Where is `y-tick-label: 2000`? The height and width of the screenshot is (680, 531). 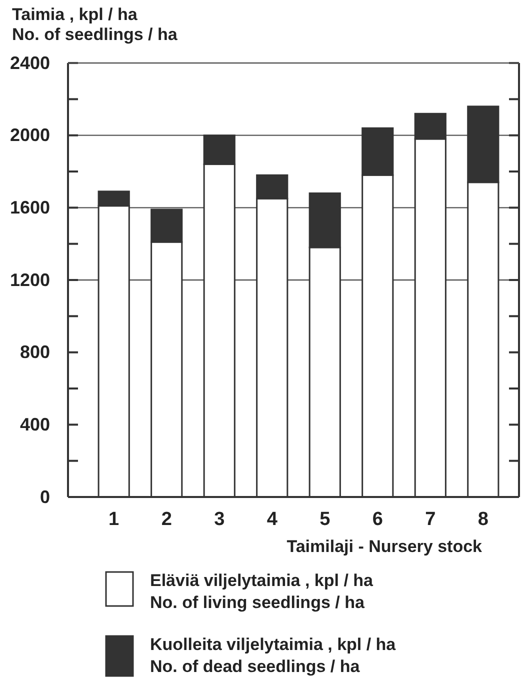 y-tick-label: 2000 is located at coordinates (30, 135).